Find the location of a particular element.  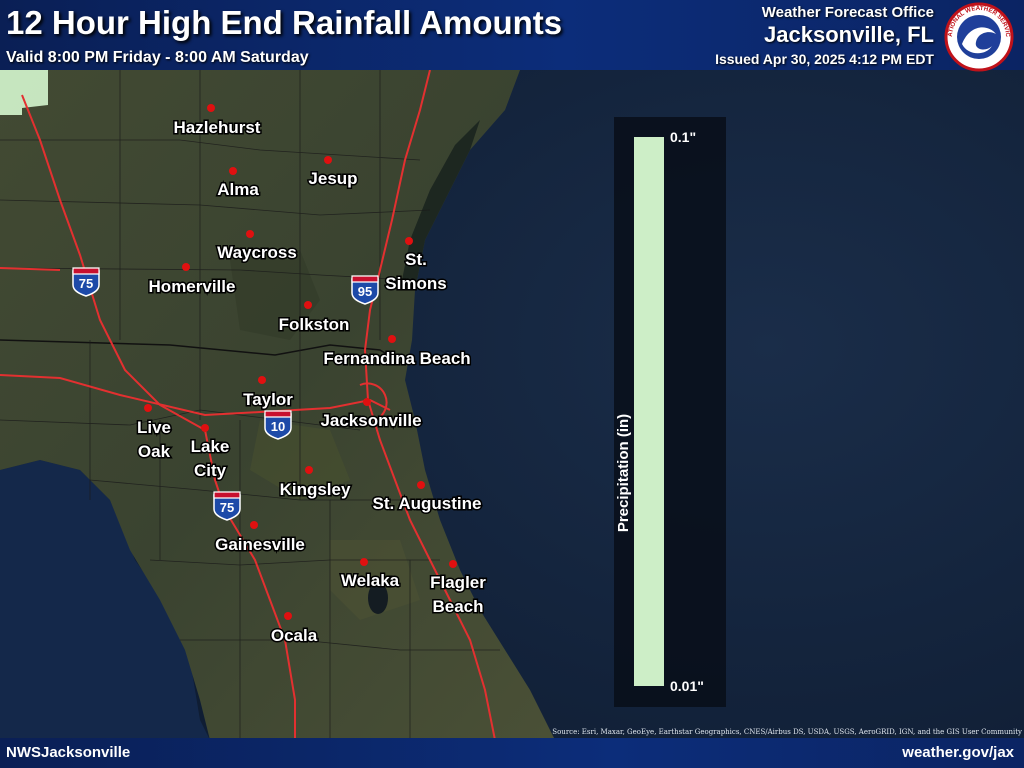

issued-time: Issued Apr 30, 2025 4:12 PM EDT is located at coordinates (824, 59).